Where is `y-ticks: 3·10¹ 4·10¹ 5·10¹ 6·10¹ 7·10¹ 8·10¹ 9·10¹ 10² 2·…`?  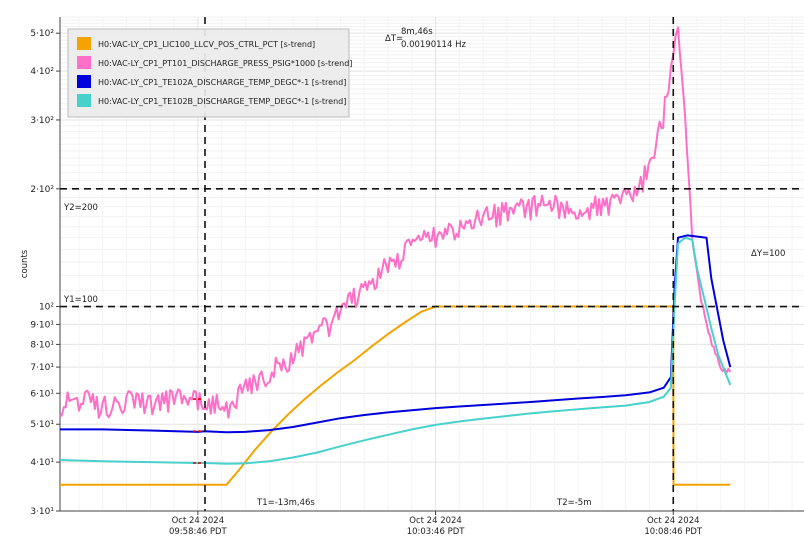
y-ticks: 3·10¹ 4·10¹ 5·10¹ 6·10¹ 7·10¹ 8·10¹ 9·10¹ 10² 2·… is located at coordinates (45, 273).